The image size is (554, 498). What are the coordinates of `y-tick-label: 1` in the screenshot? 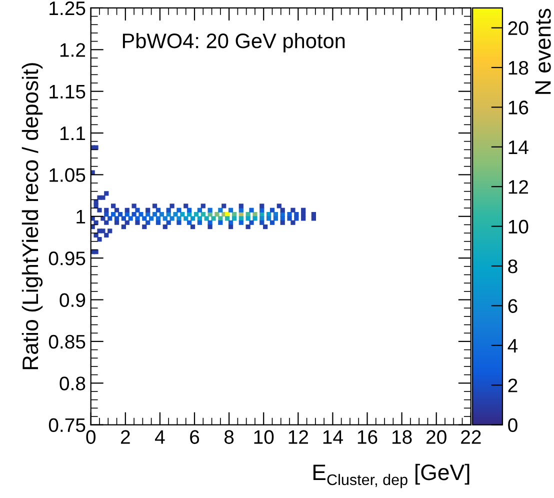 It's located at (81, 217).